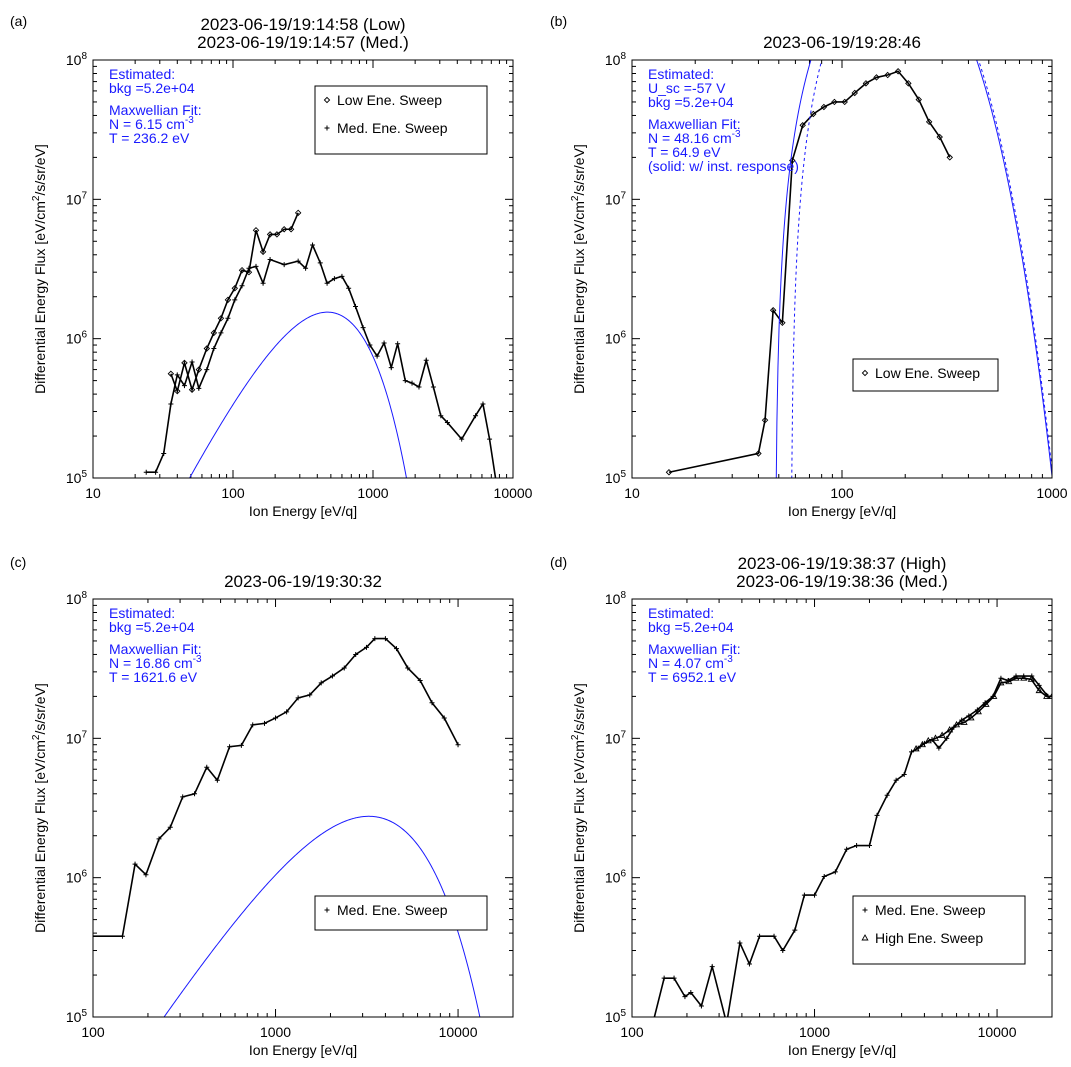 This screenshot has width=1071, height=1067. What do you see at coordinates (921, 269) in the screenshot?
I see `fit-curve-dashed` at bounding box center [921, 269].